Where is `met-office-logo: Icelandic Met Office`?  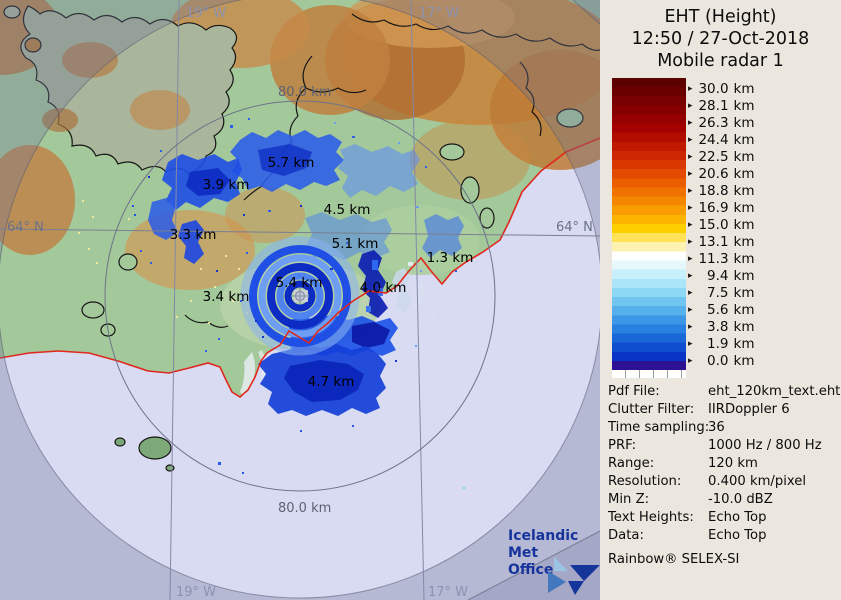 met-office-logo: Icelandic Met Office is located at coordinates (558, 563).